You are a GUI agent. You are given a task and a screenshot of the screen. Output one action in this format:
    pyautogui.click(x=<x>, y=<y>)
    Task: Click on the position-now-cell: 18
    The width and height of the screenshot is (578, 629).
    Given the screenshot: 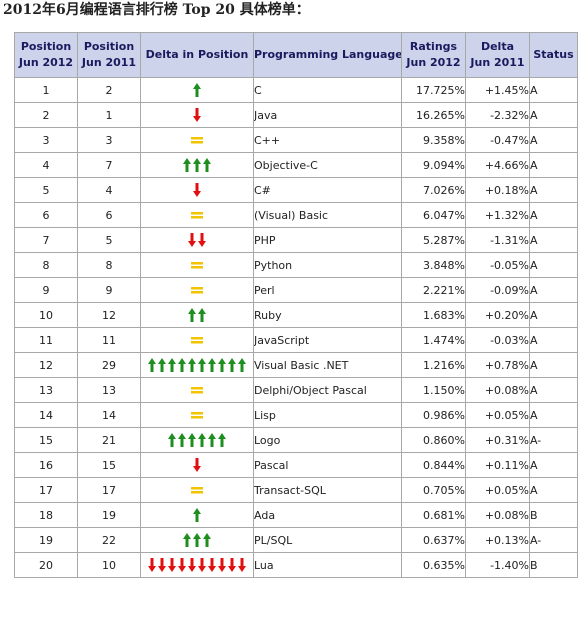 What is the action you would take?
    pyautogui.click(x=46, y=515)
    